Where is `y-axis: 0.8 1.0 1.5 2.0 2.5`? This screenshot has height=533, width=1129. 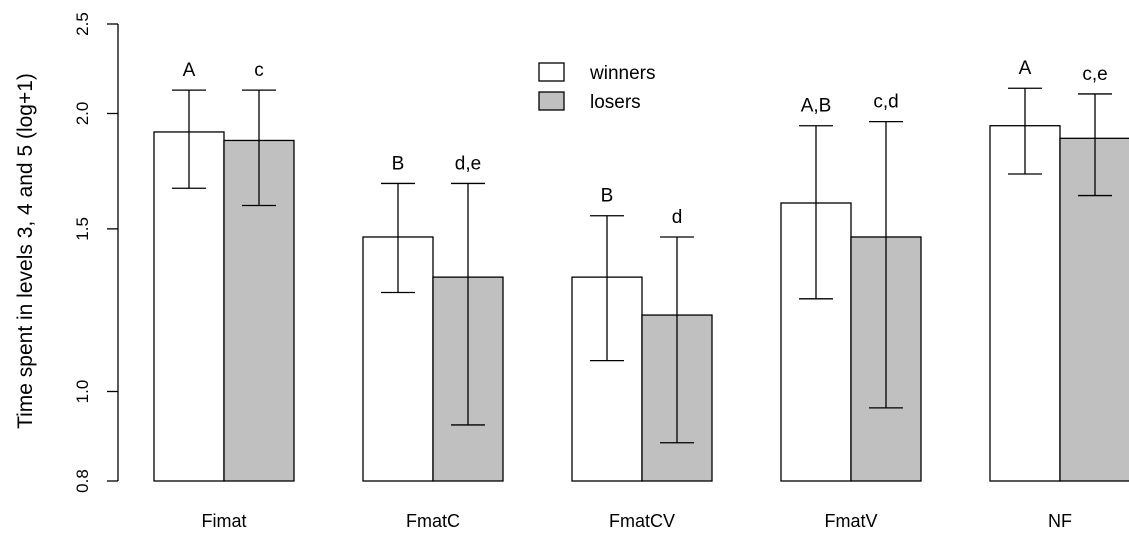
y-axis: 0.8 1.0 1.5 2.0 2.5 is located at coordinates (96, 252).